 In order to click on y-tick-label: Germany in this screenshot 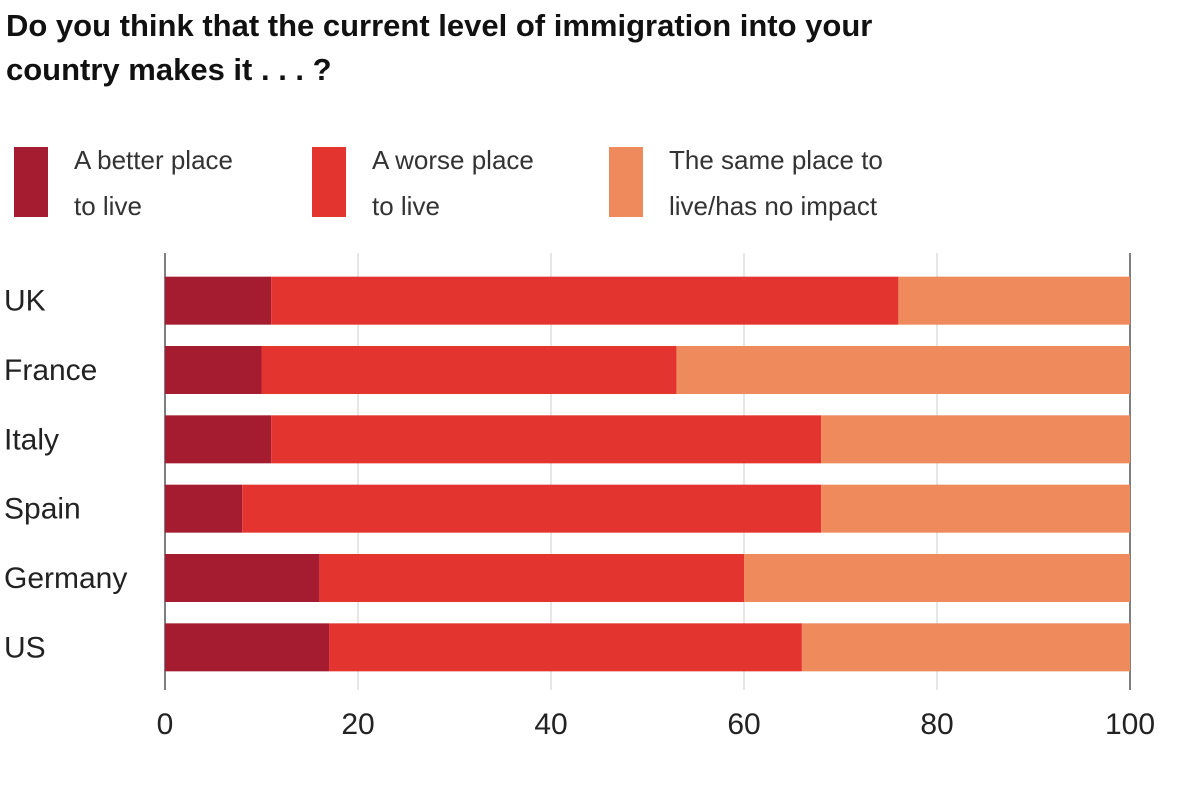, I will do `click(65, 578)`.